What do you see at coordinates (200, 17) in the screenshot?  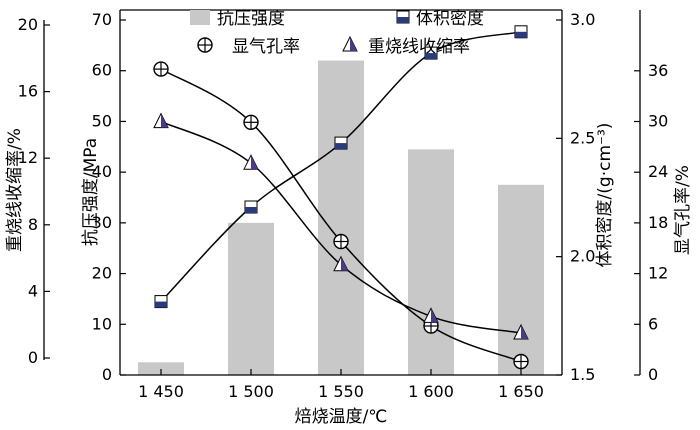 I see `legend-swatch-strength` at bounding box center [200, 17].